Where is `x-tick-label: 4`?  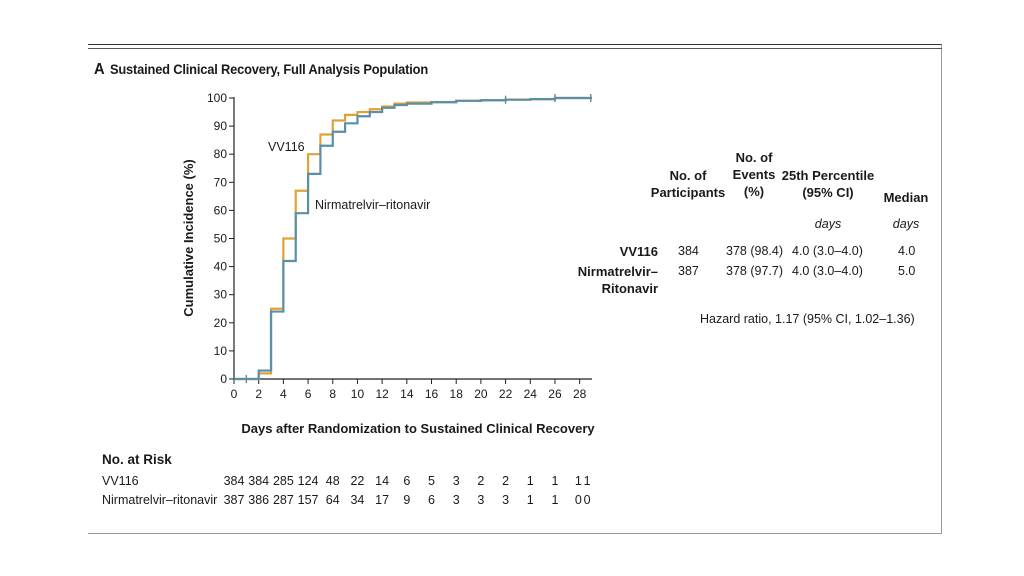 x-tick-label: 4 is located at coordinates (283, 394).